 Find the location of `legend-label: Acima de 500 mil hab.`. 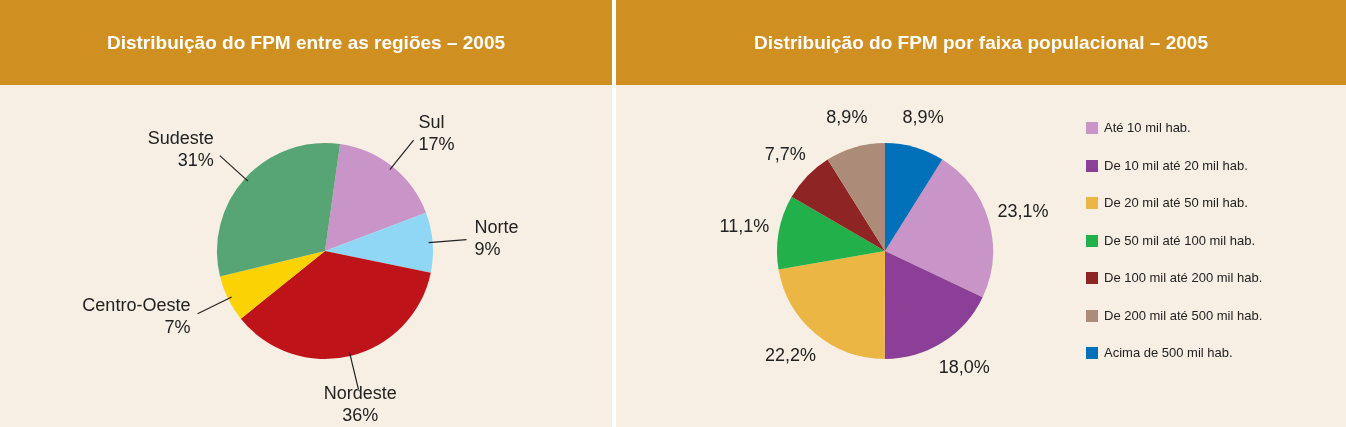

legend-label: Acima de 500 mil hab. is located at coordinates (1168, 352).